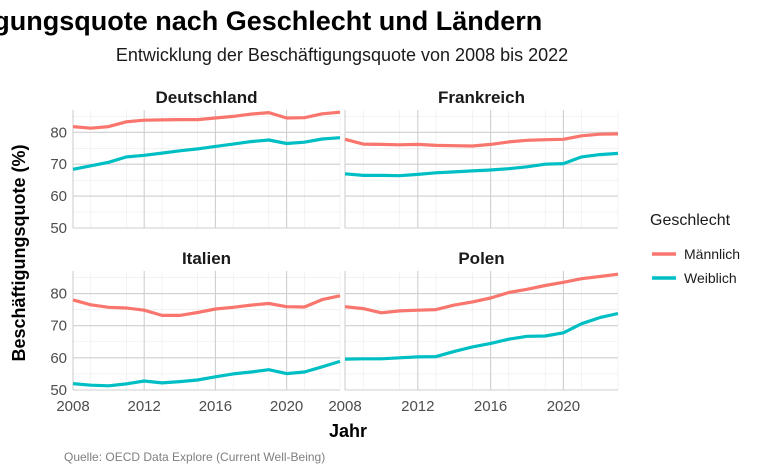  What do you see at coordinates (19, 252) in the screenshot?
I see `y-axis-title: Beschäftigungsquote (%)` at bounding box center [19, 252].